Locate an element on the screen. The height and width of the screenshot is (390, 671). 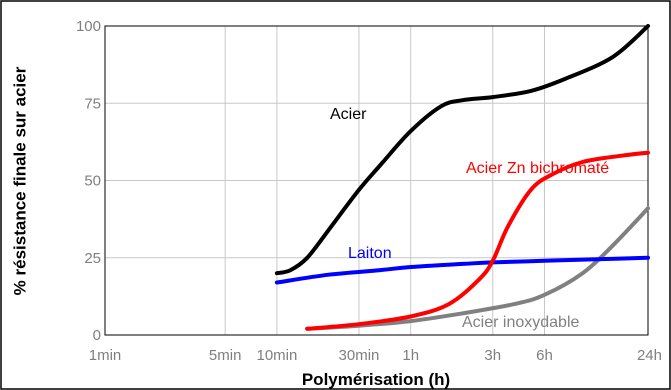
x-tick-label: 5min is located at coordinates (225, 355).